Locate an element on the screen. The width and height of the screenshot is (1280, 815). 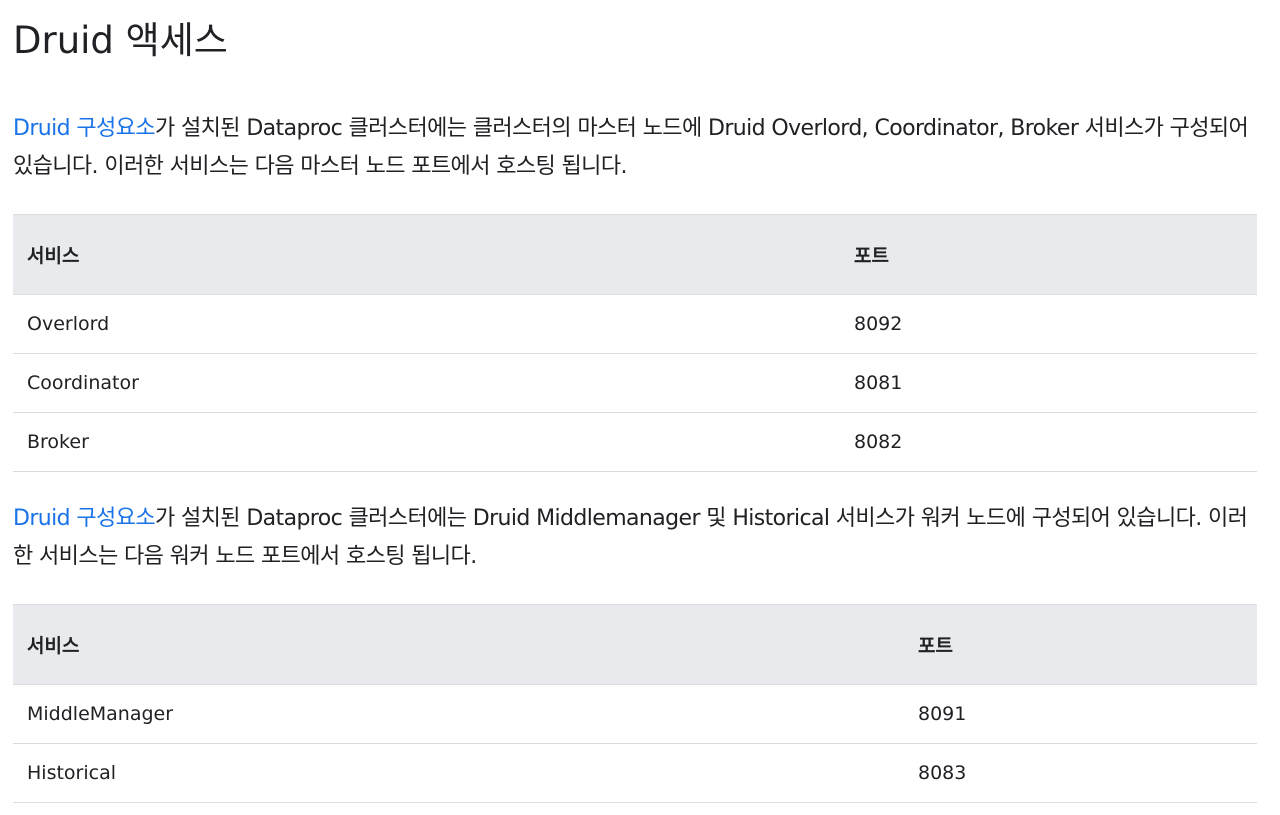
service-cell: Historical is located at coordinates (71, 773).